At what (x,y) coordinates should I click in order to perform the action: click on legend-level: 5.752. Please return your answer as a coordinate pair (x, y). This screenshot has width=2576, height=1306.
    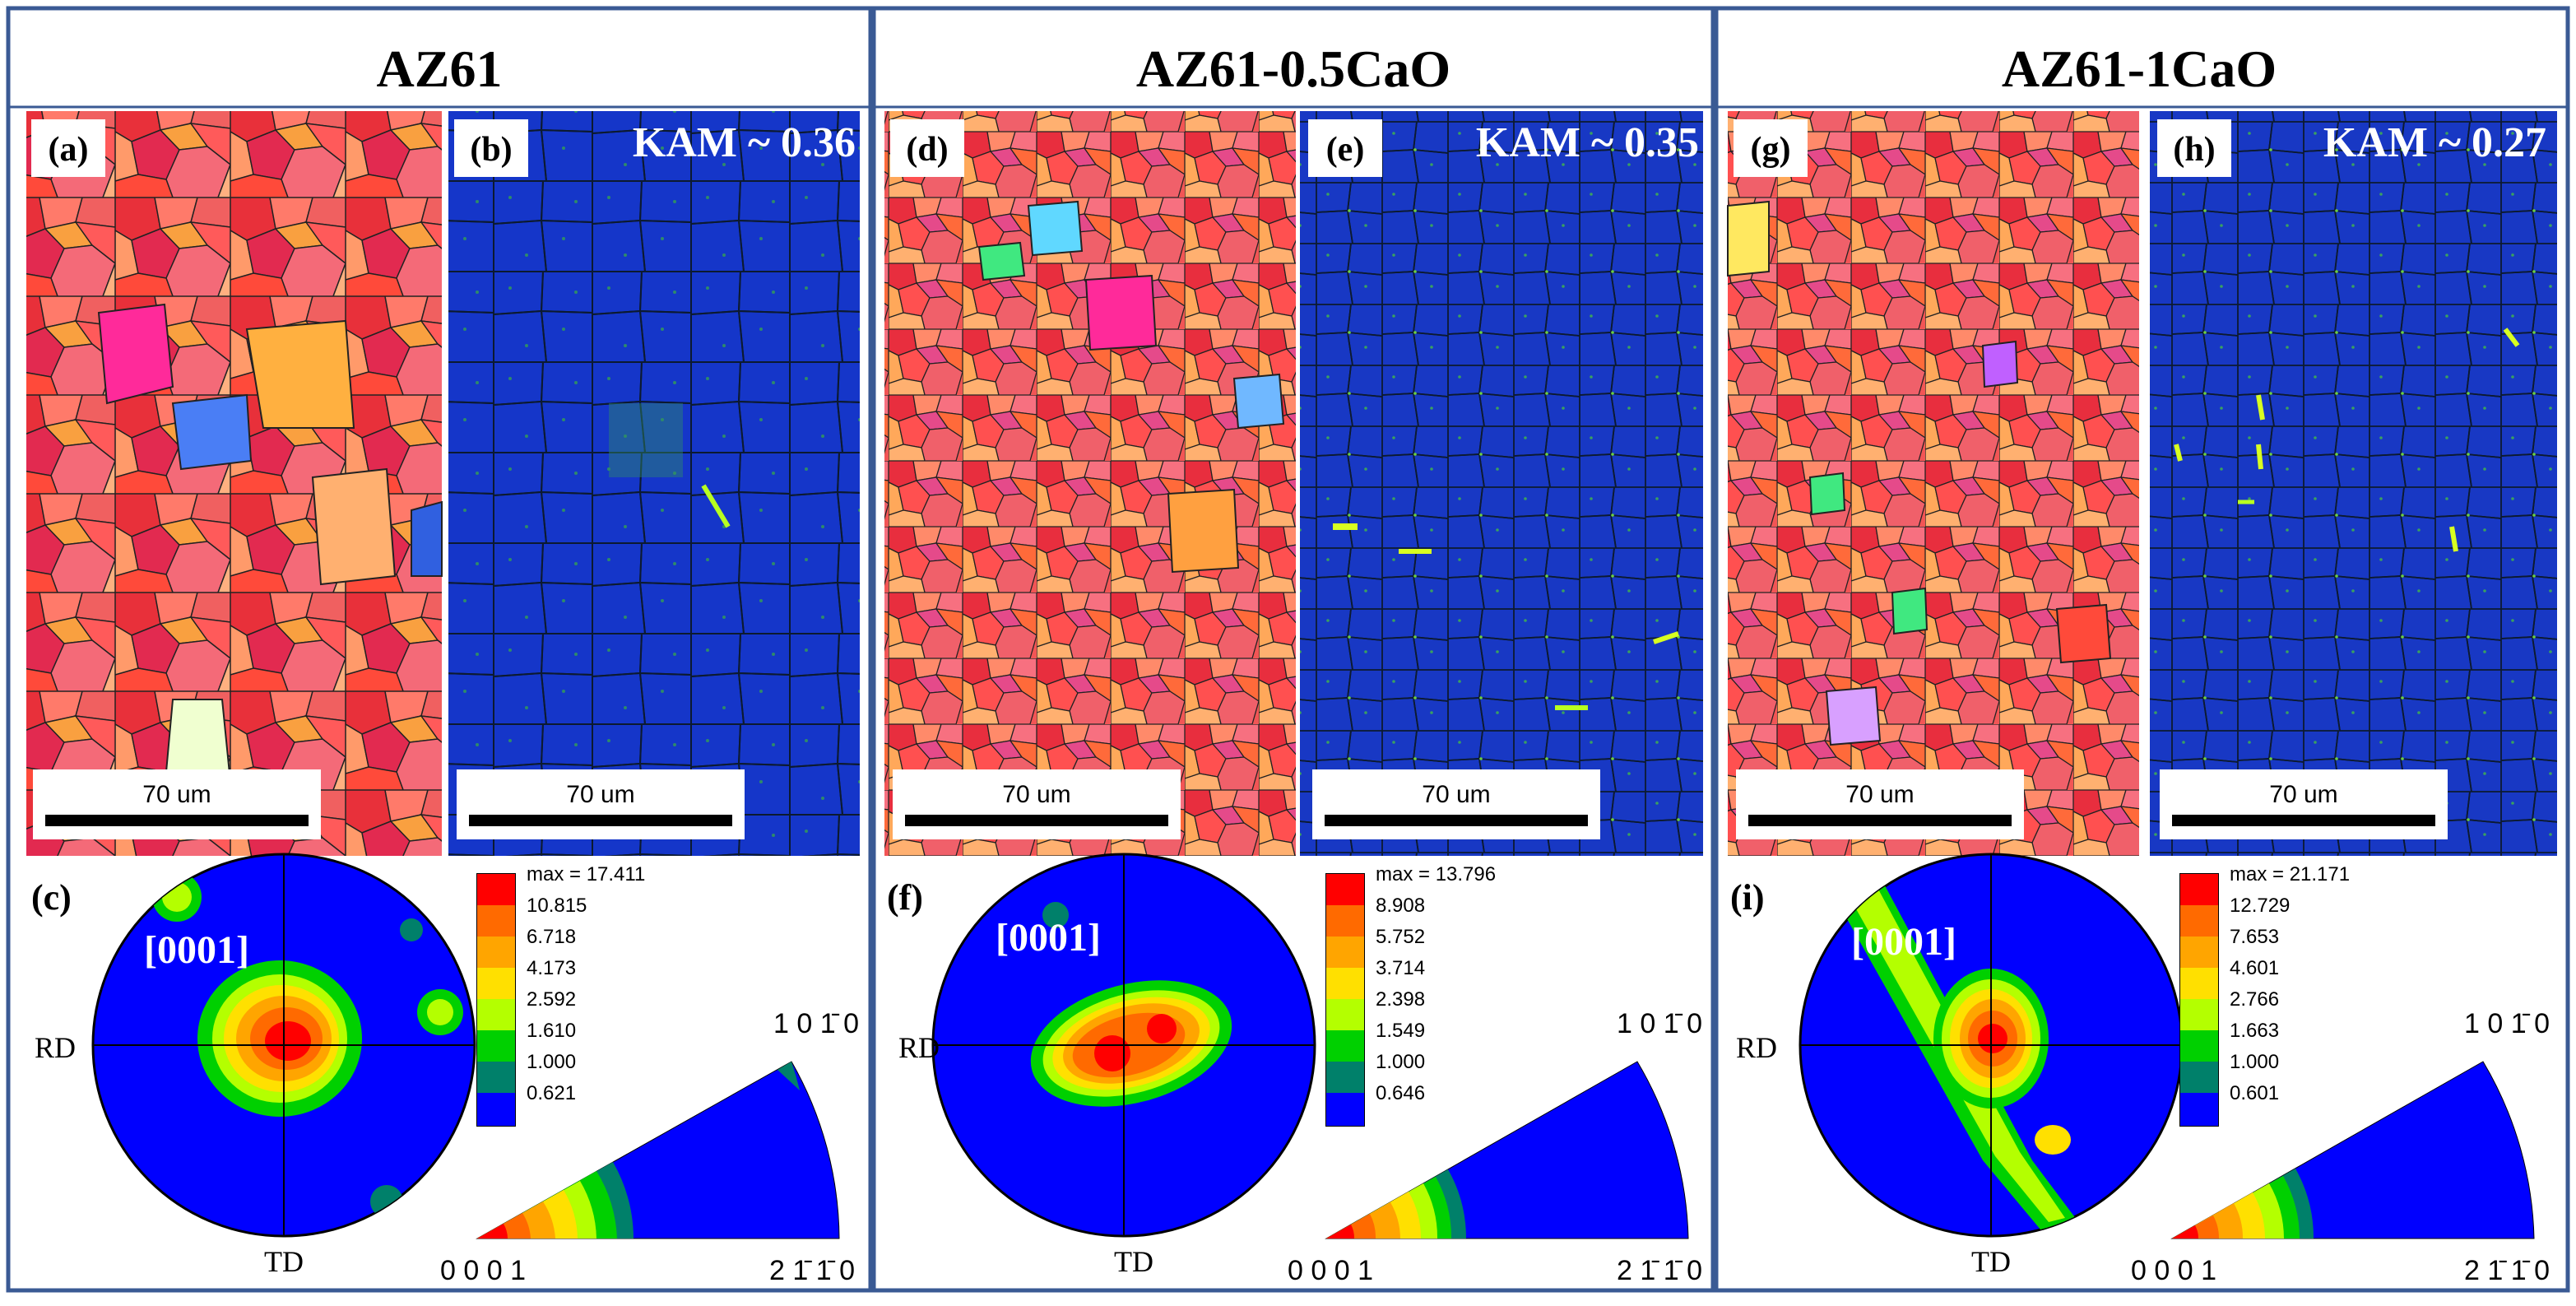
    Looking at the image, I should click on (1400, 937).